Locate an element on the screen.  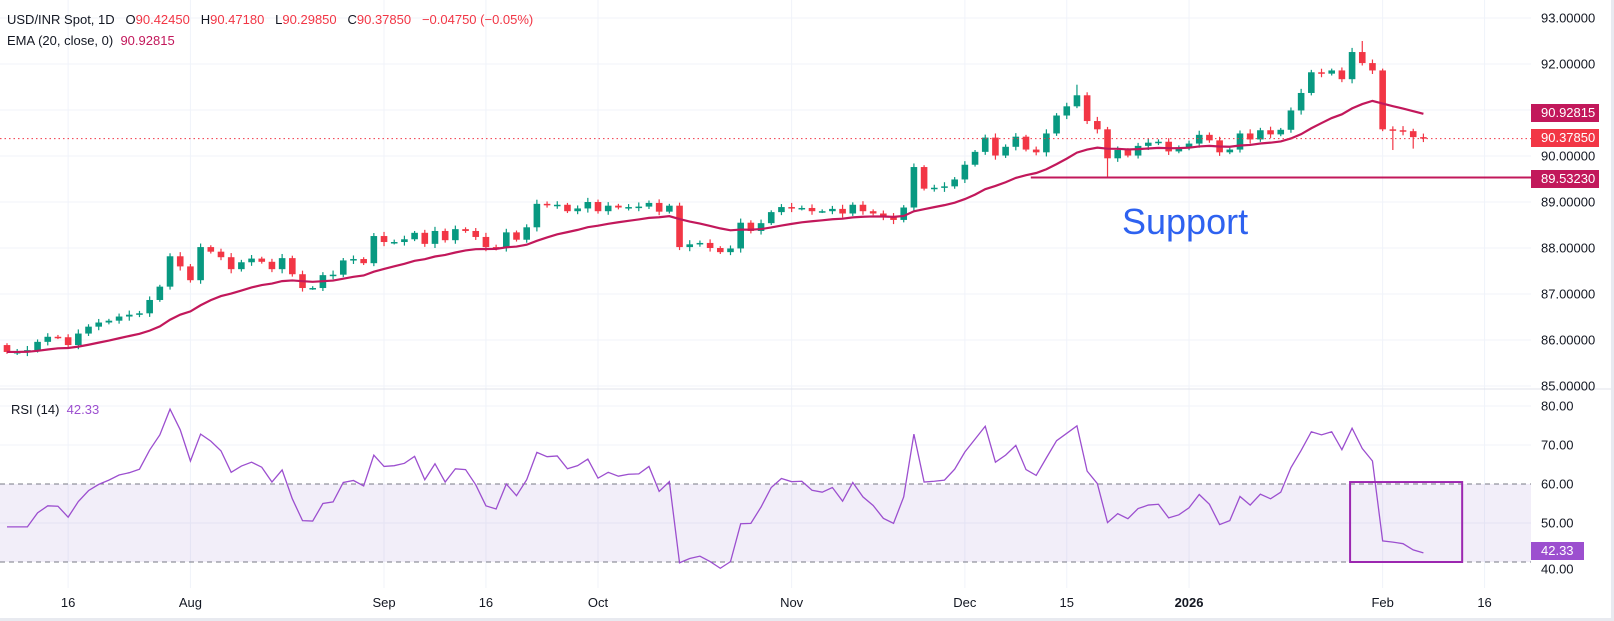
ema-legend: EMA (20, close, 0) 90.92815 is located at coordinates (91, 40).